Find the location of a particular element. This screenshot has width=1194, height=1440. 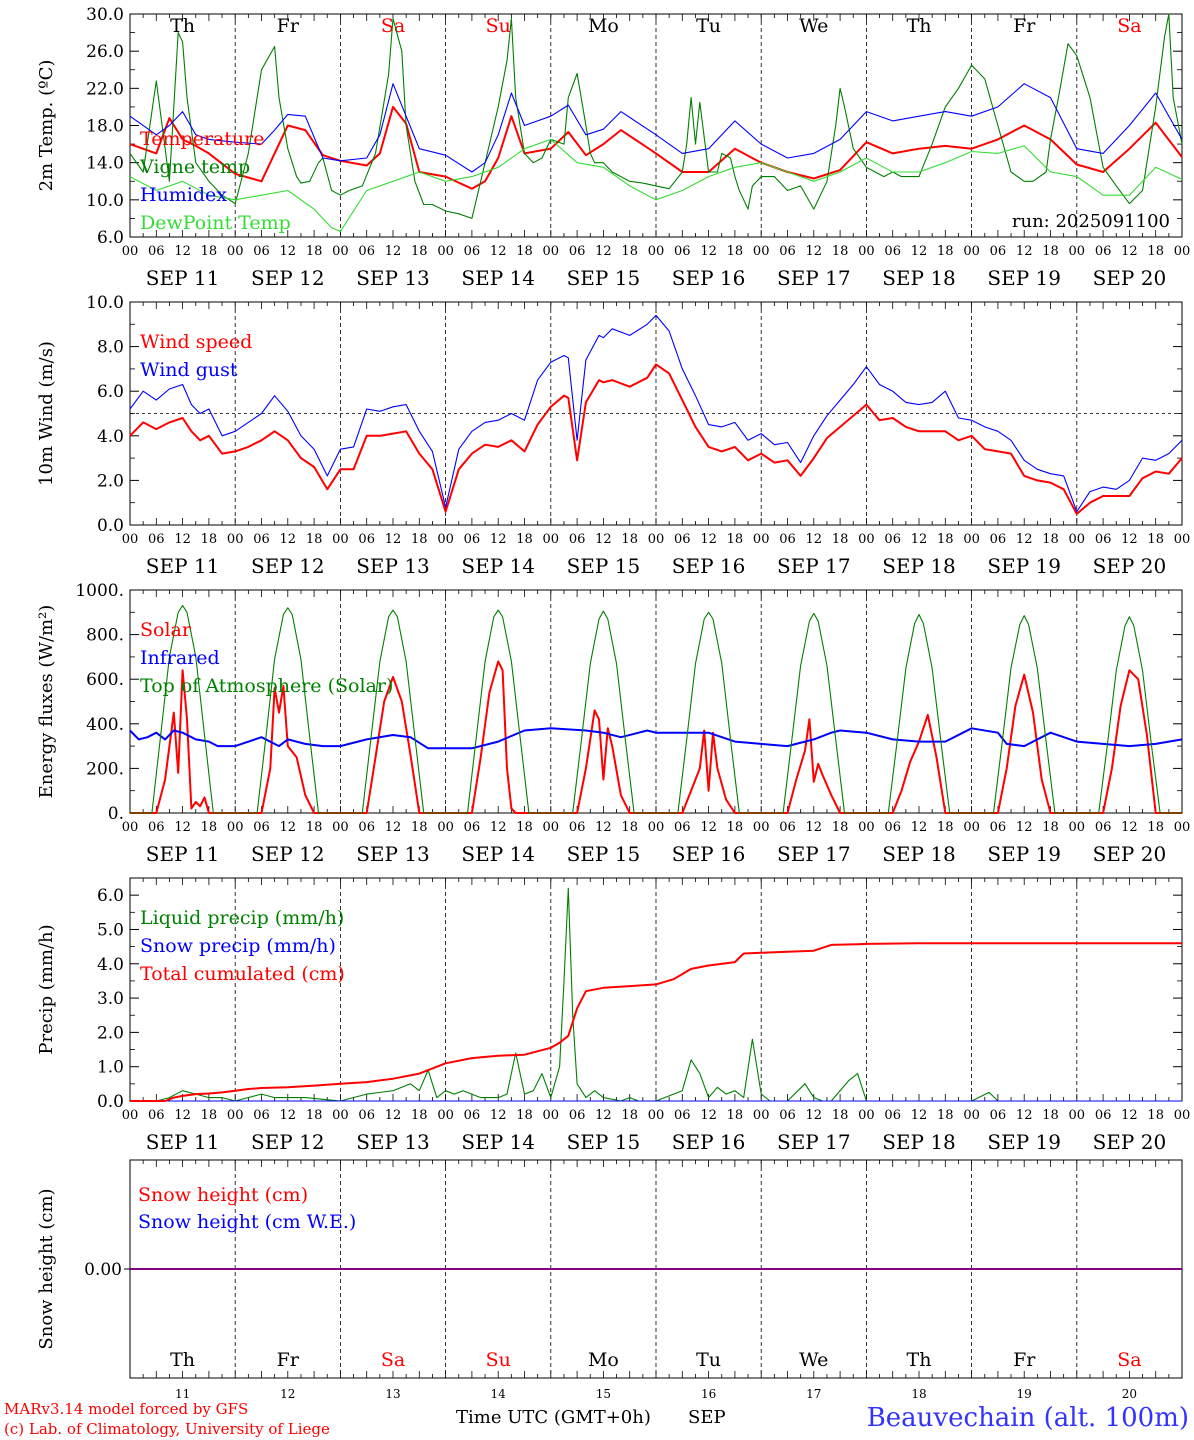

legend-entry: Humidex is located at coordinates (183, 195).